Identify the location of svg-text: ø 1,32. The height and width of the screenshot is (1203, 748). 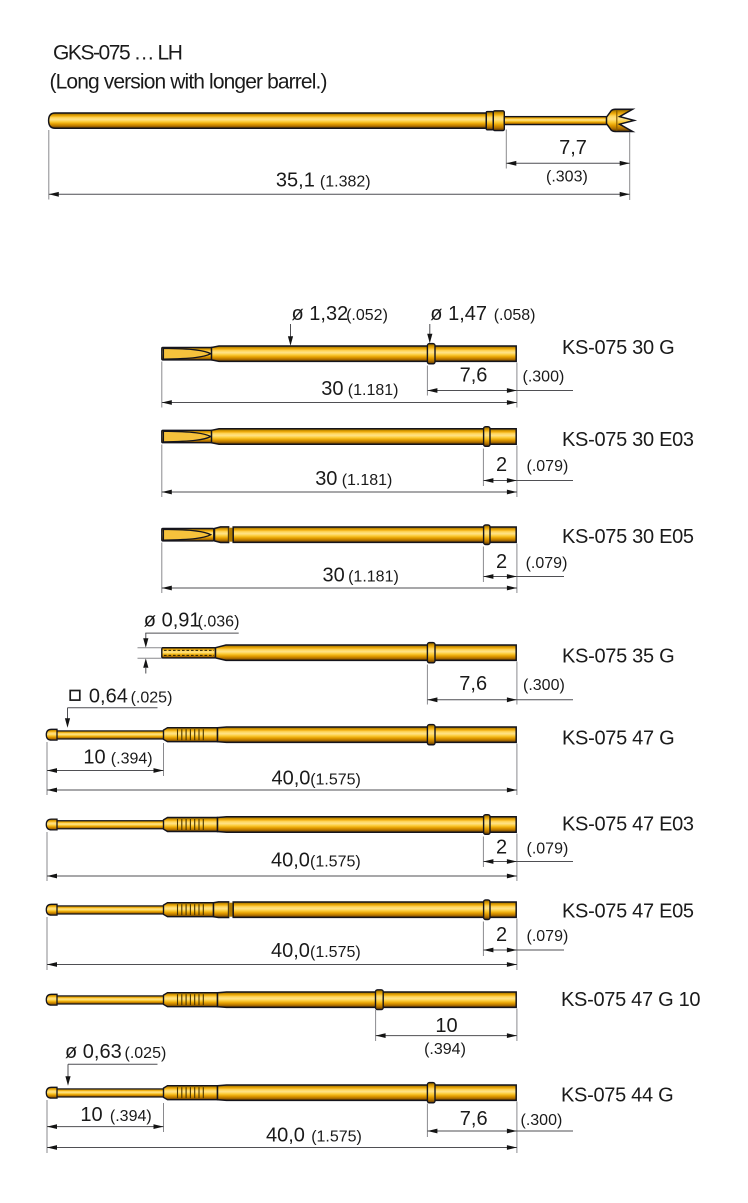
(320, 314).